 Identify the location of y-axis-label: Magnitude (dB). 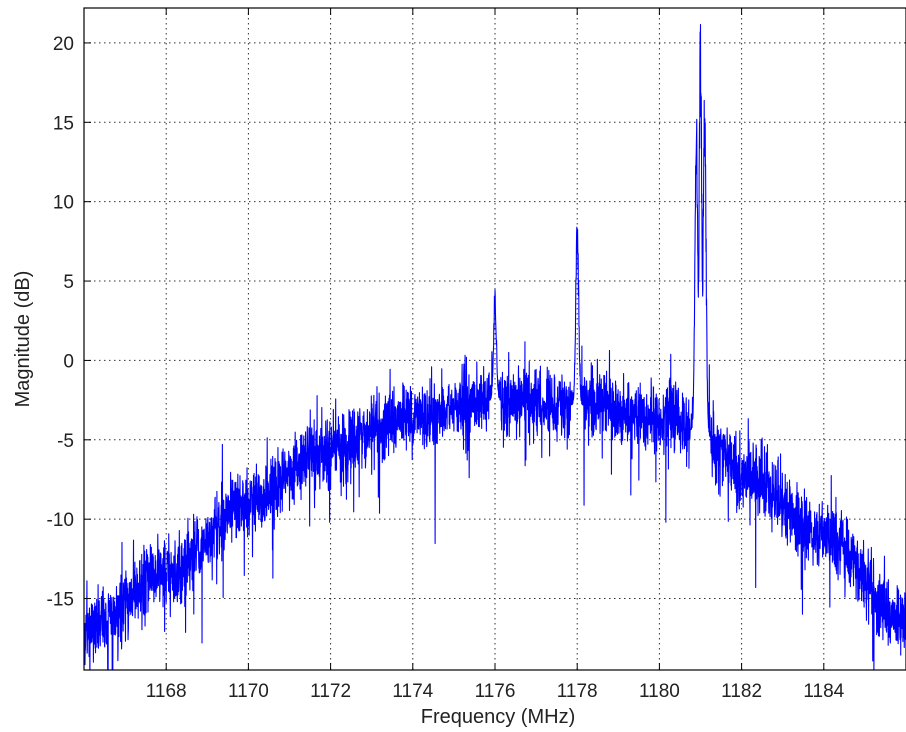
(23, 339).